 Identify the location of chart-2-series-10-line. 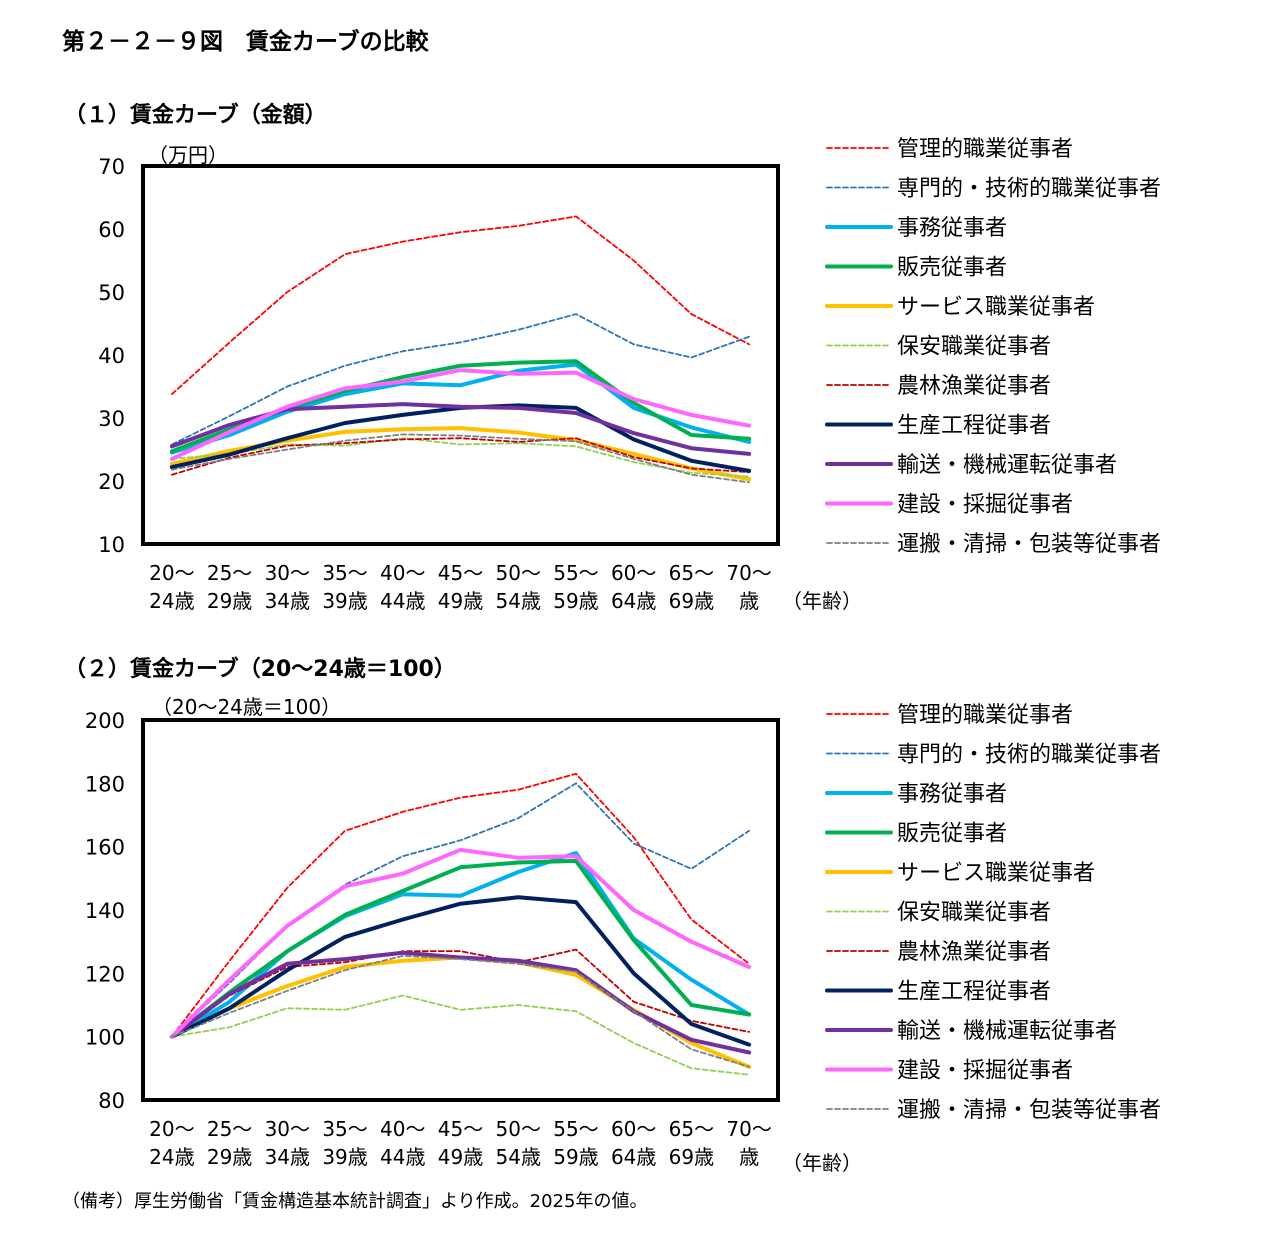
(460, 1011).